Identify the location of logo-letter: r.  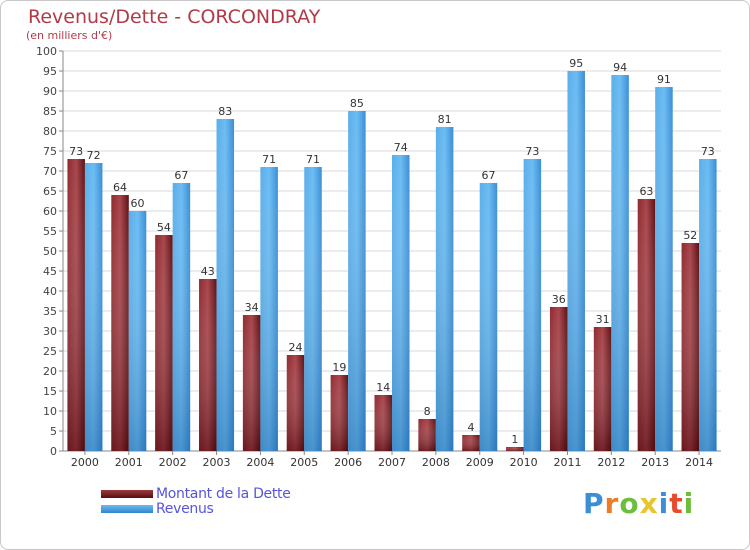
(612, 503).